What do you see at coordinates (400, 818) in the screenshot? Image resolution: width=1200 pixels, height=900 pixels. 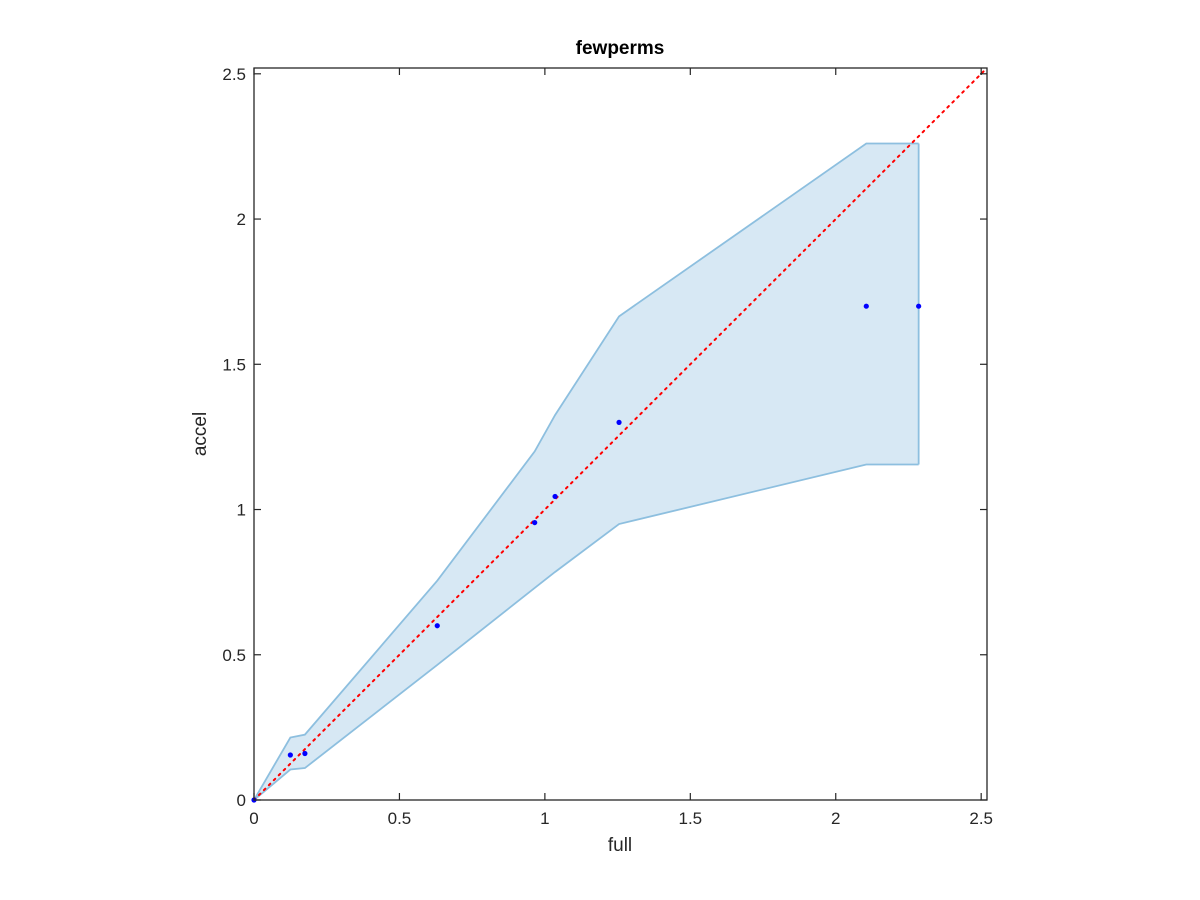 I see `x-tick-label: 0.5` at bounding box center [400, 818].